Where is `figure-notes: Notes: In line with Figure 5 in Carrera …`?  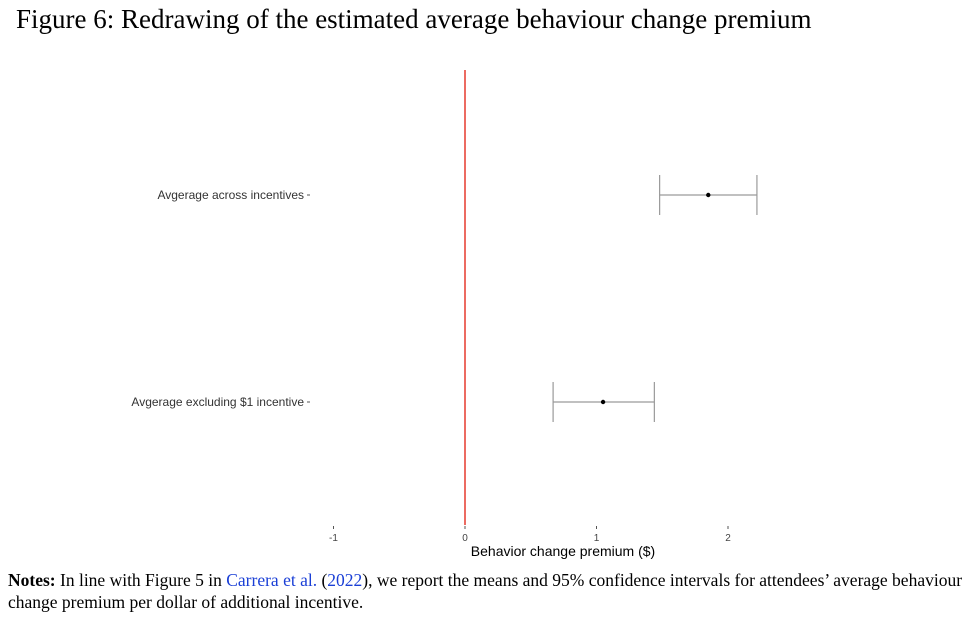
figure-notes: Notes: In line with Figure 5 in Carrera … is located at coordinates (485, 591).